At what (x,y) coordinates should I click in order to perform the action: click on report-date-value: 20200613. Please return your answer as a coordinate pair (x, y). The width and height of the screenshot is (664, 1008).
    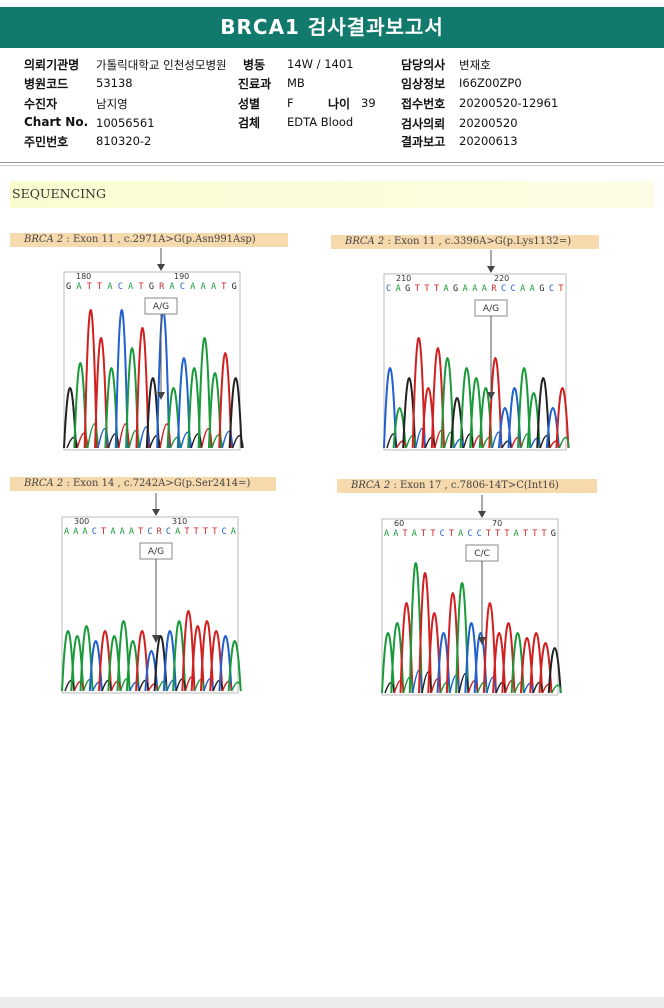
    Looking at the image, I should click on (488, 141).